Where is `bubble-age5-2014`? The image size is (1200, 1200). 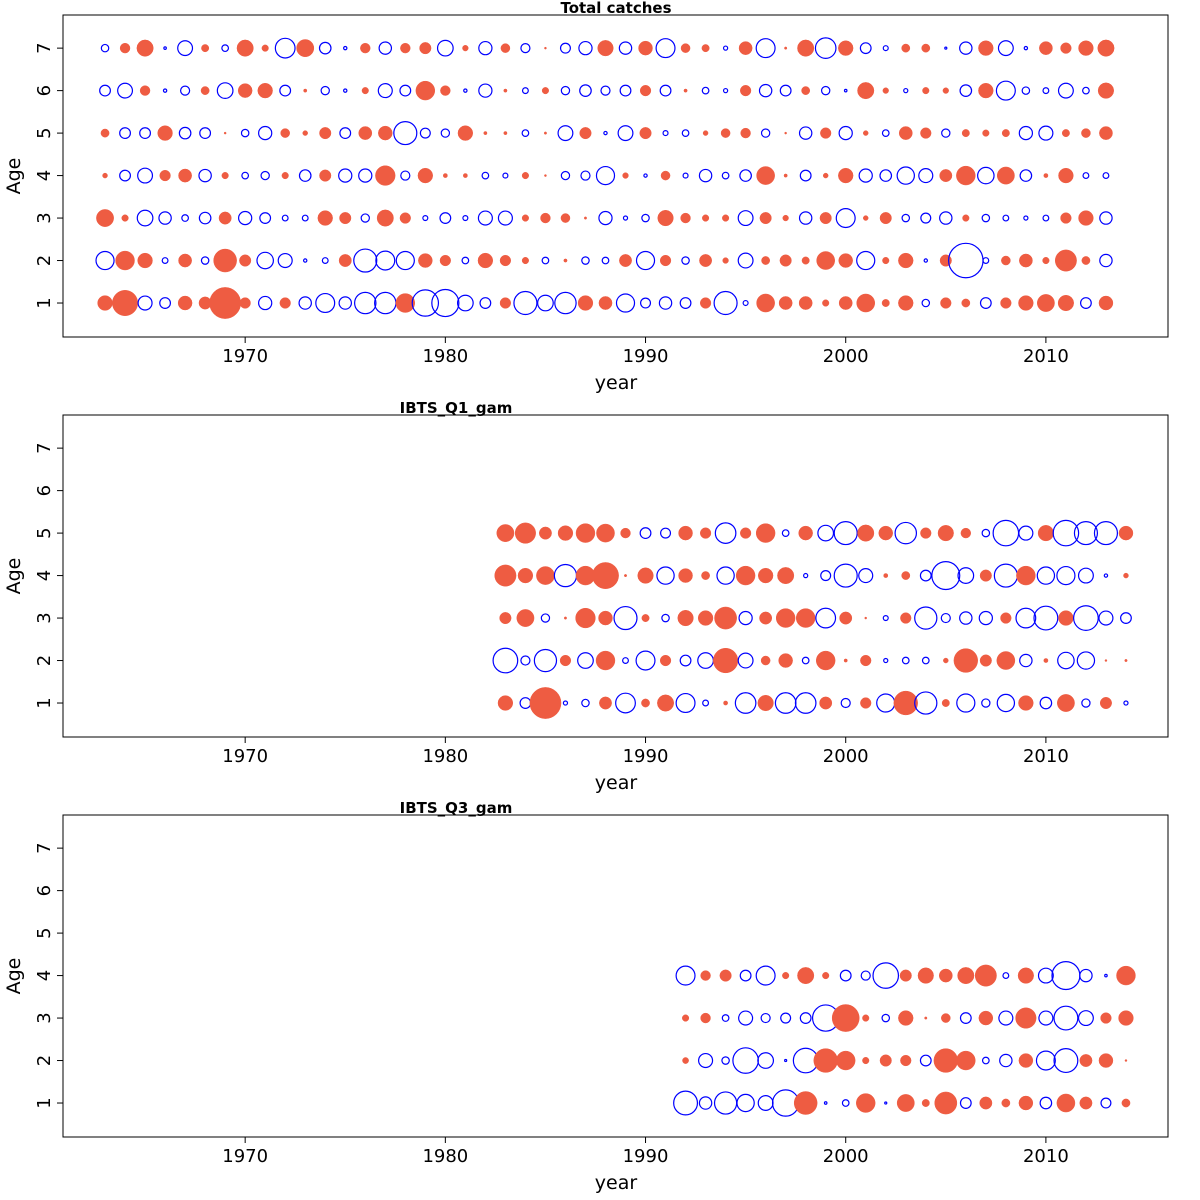
bubble-age5-2014 is located at coordinates (1126, 533).